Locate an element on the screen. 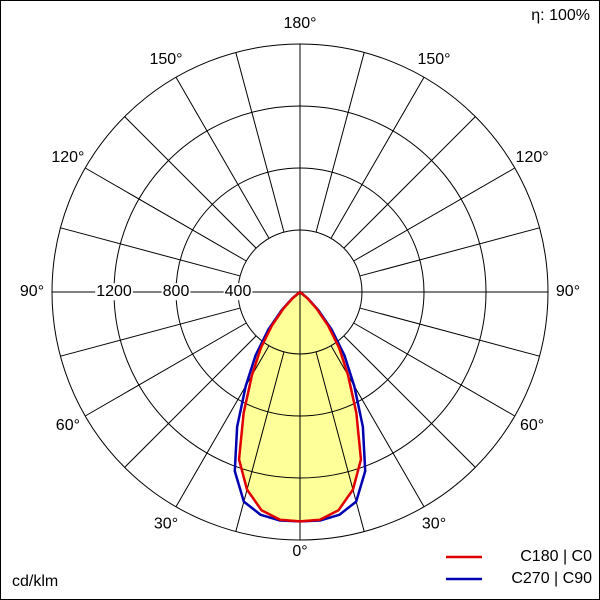 The width and height of the screenshot is (600, 600). efficiency-label: η: 100% is located at coordinates (560, 15).